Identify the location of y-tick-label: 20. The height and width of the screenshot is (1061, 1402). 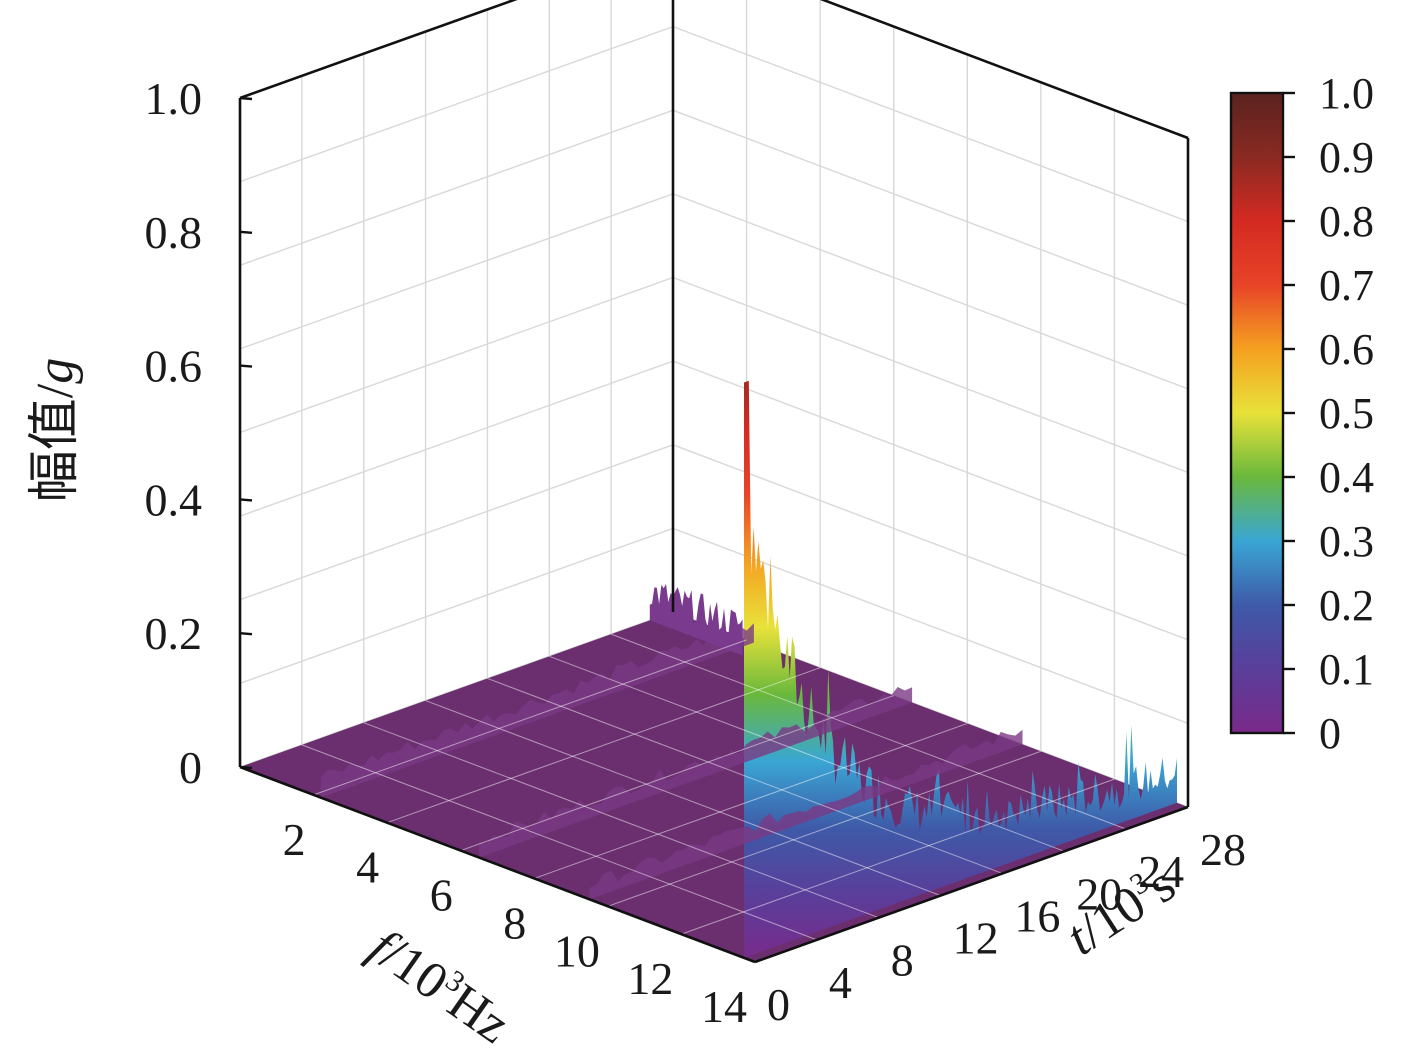
(1099, 893).